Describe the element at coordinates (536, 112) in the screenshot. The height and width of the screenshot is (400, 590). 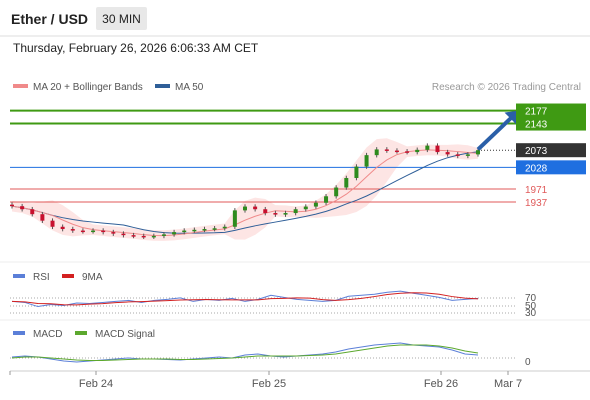
I see `level-label-target-2-top: 2177` at that location.